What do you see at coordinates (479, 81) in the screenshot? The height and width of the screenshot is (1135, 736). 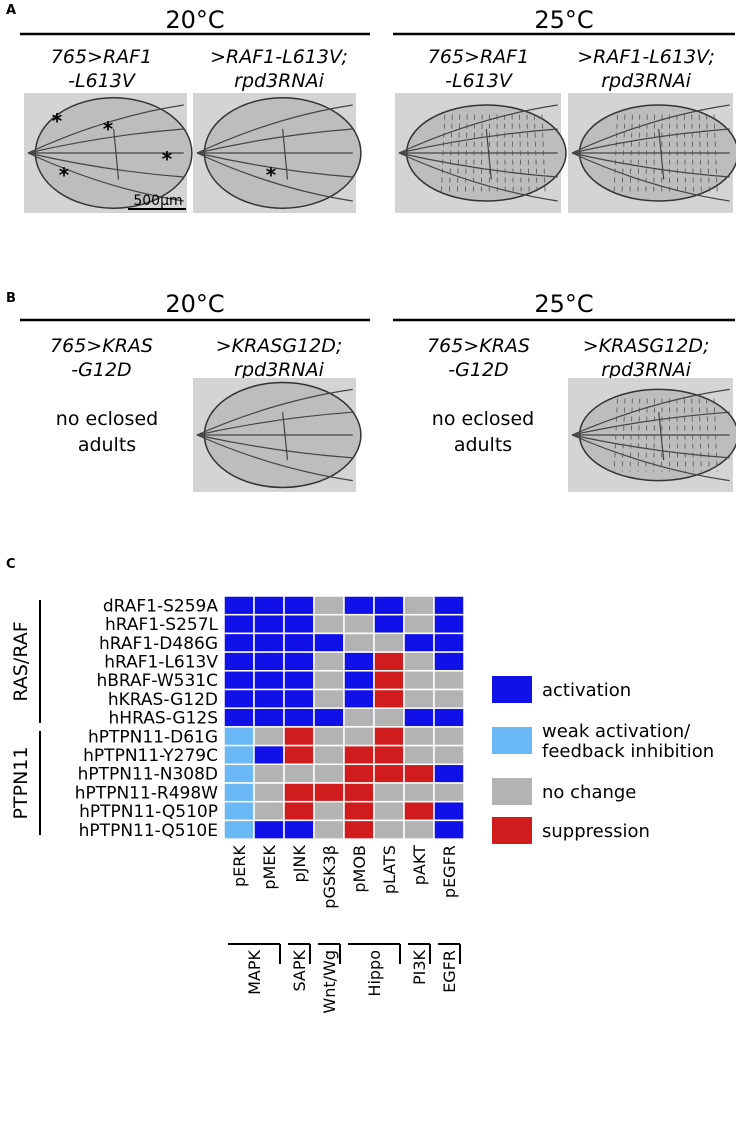 I see `genotype-label: -L613V` at bounding box center [479, 81].